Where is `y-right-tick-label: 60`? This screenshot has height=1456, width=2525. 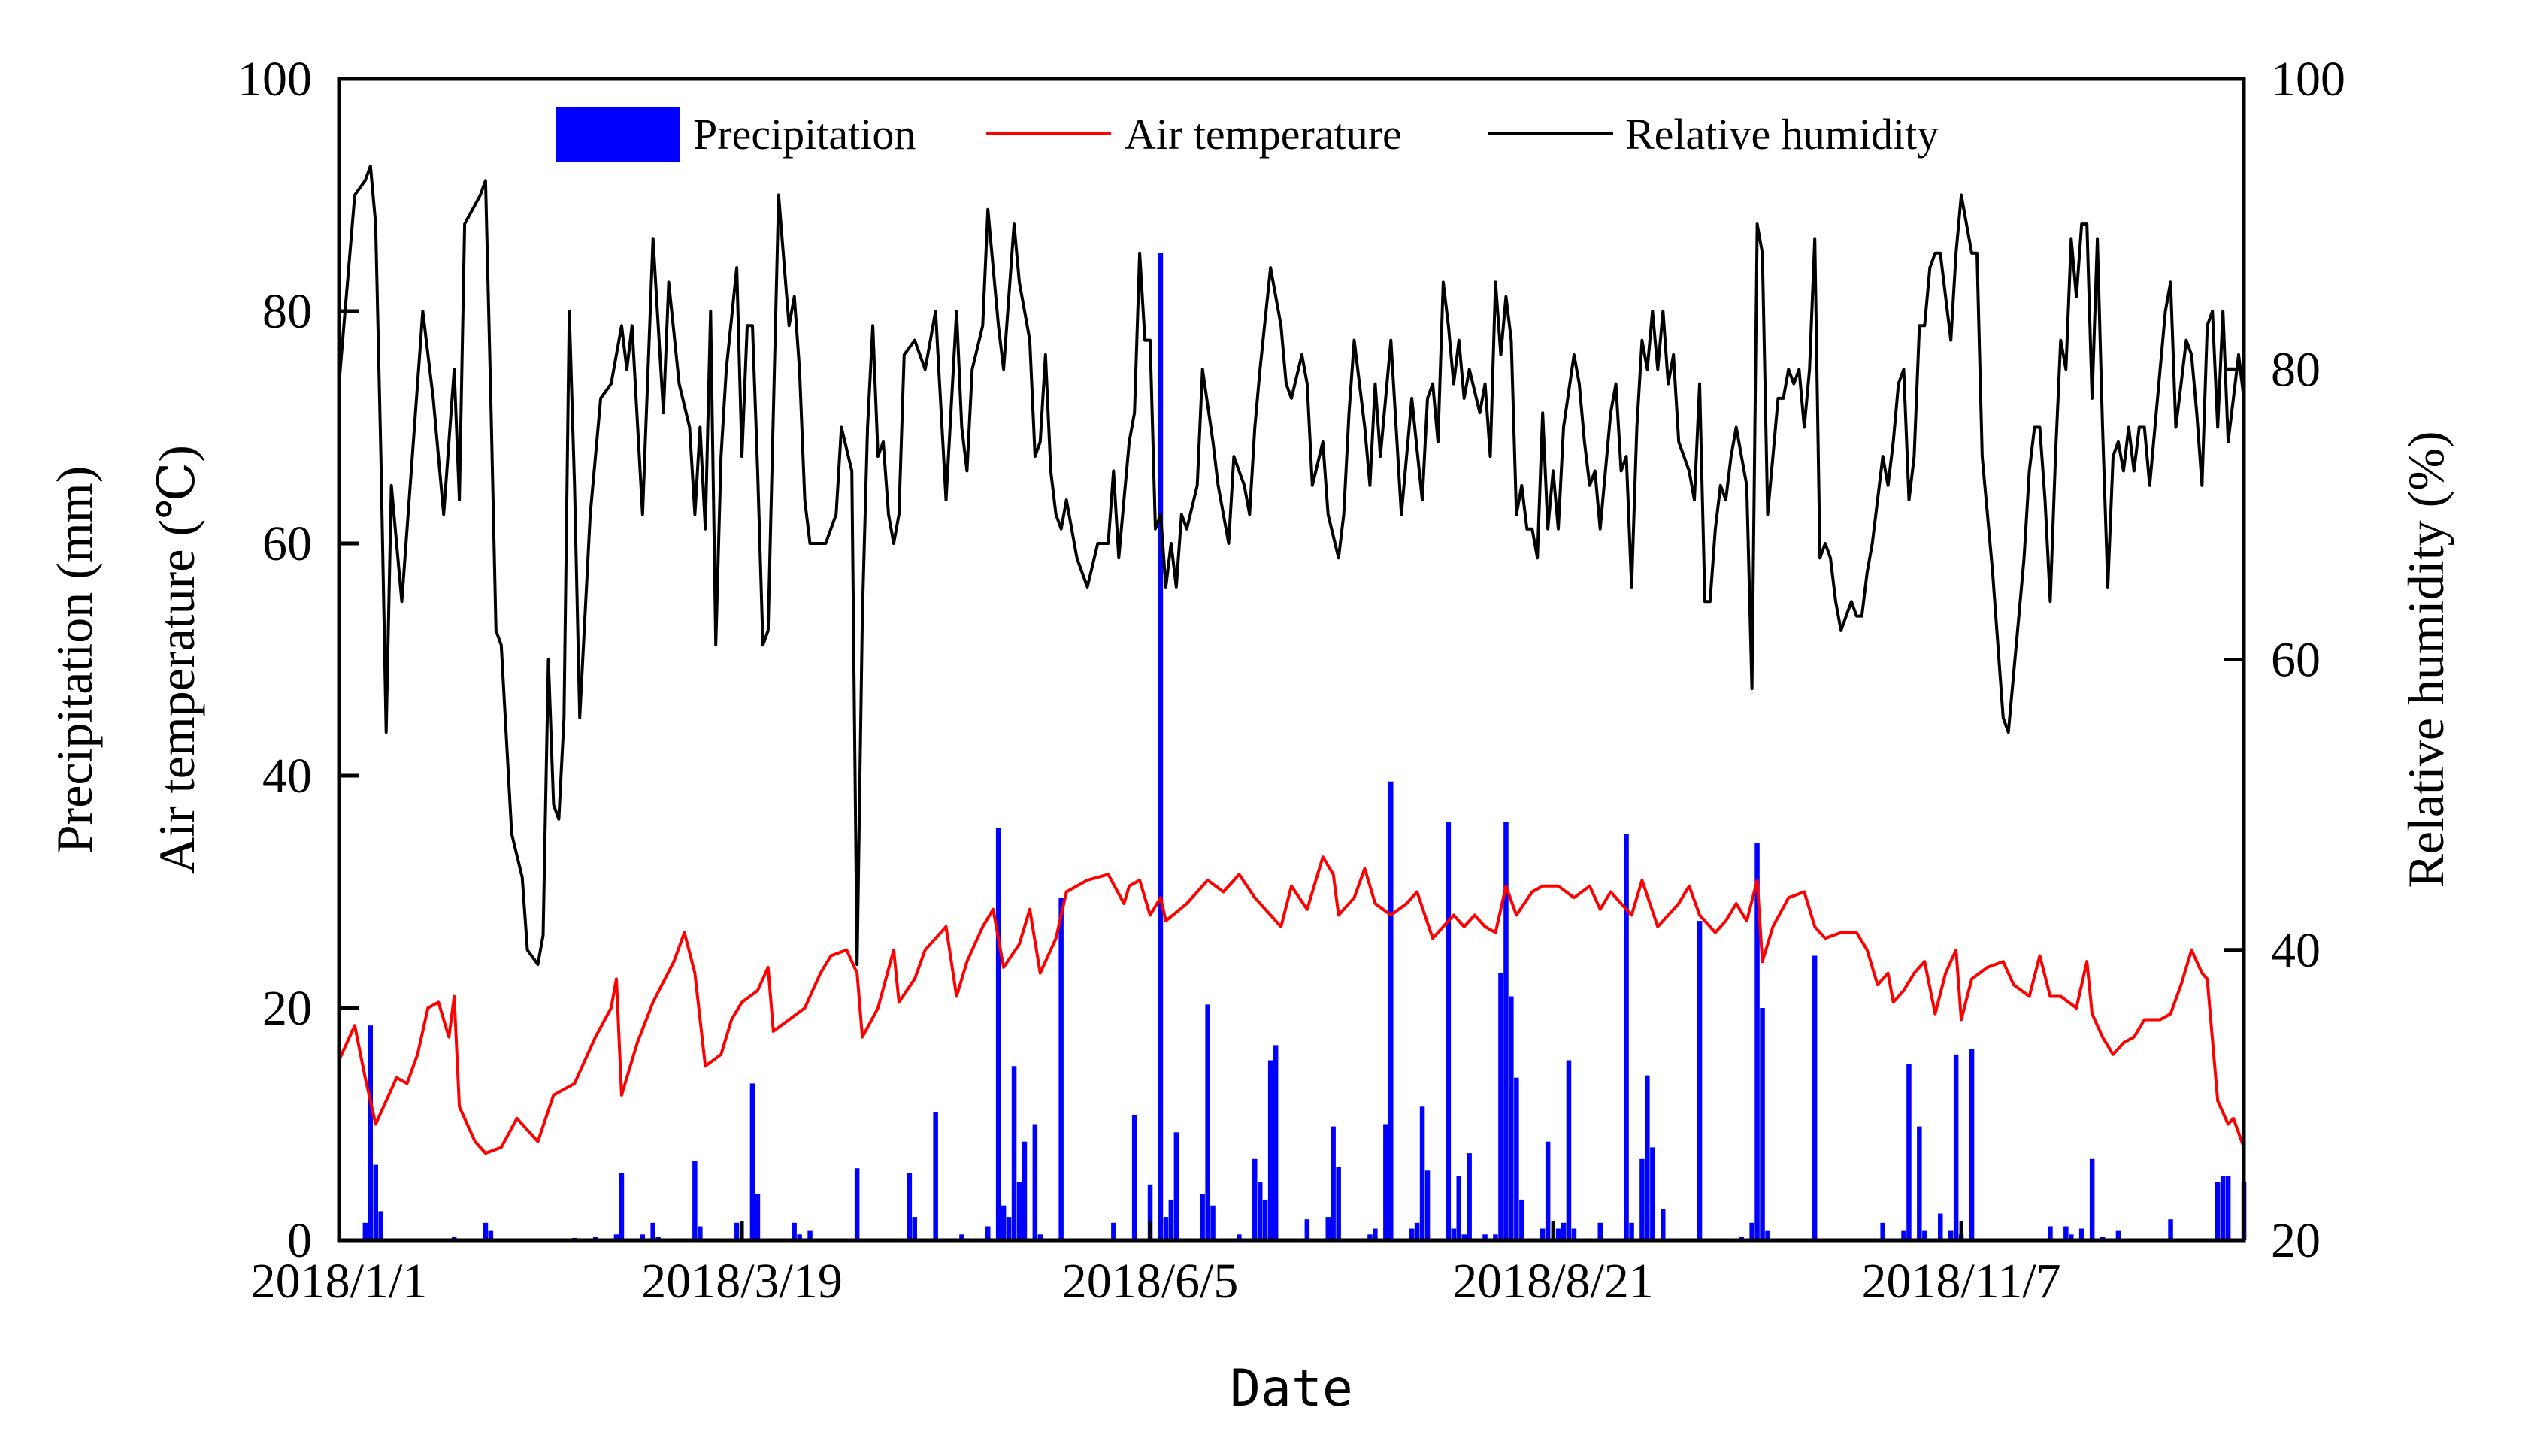
y-right-tick-label: 60 is located at coordinates (2296, 660).